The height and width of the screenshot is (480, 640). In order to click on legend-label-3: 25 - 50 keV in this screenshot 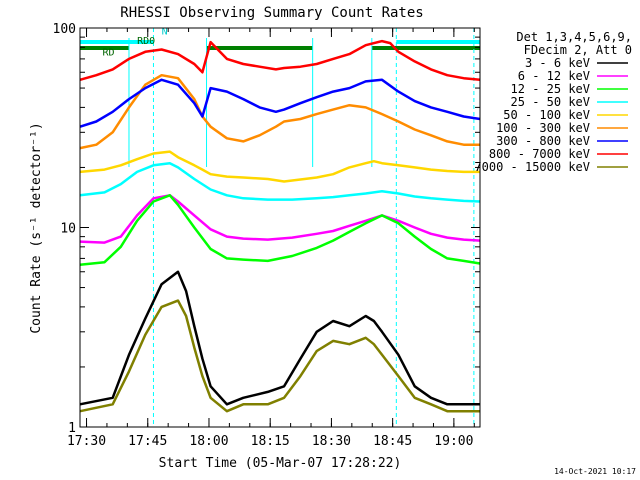, I will do `click(550, 102)`.